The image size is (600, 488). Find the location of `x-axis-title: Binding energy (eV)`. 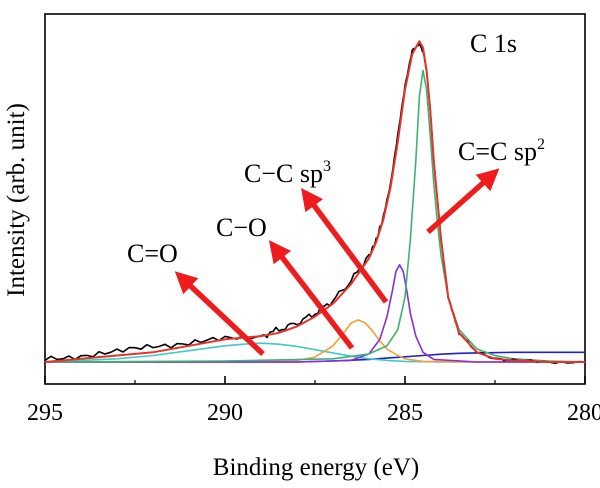

x-axis-title: Binding energy (eV) is located at coordinates (316, 467).